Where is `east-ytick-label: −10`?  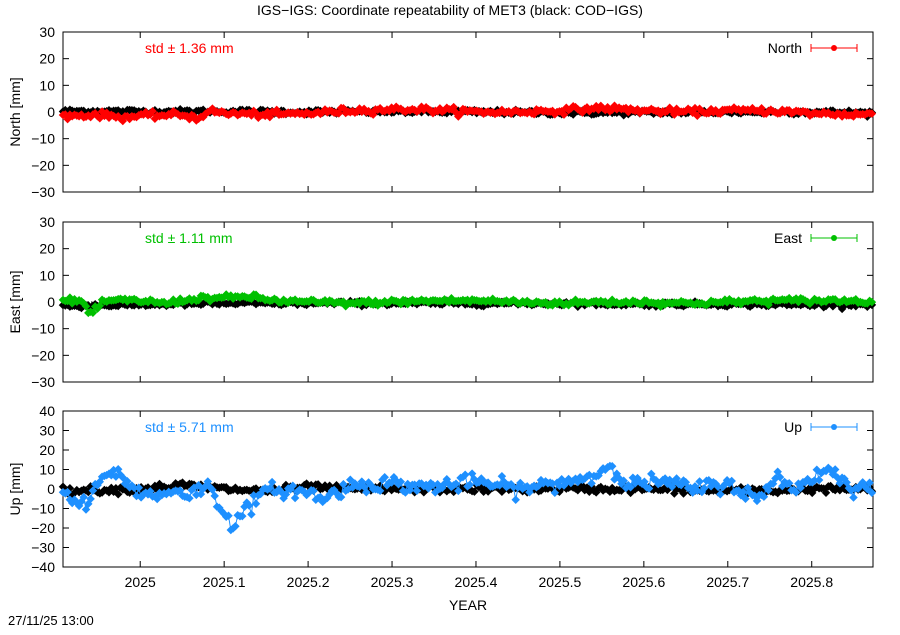
east-ytick-label: −10 is located at coordinates (43, 329).